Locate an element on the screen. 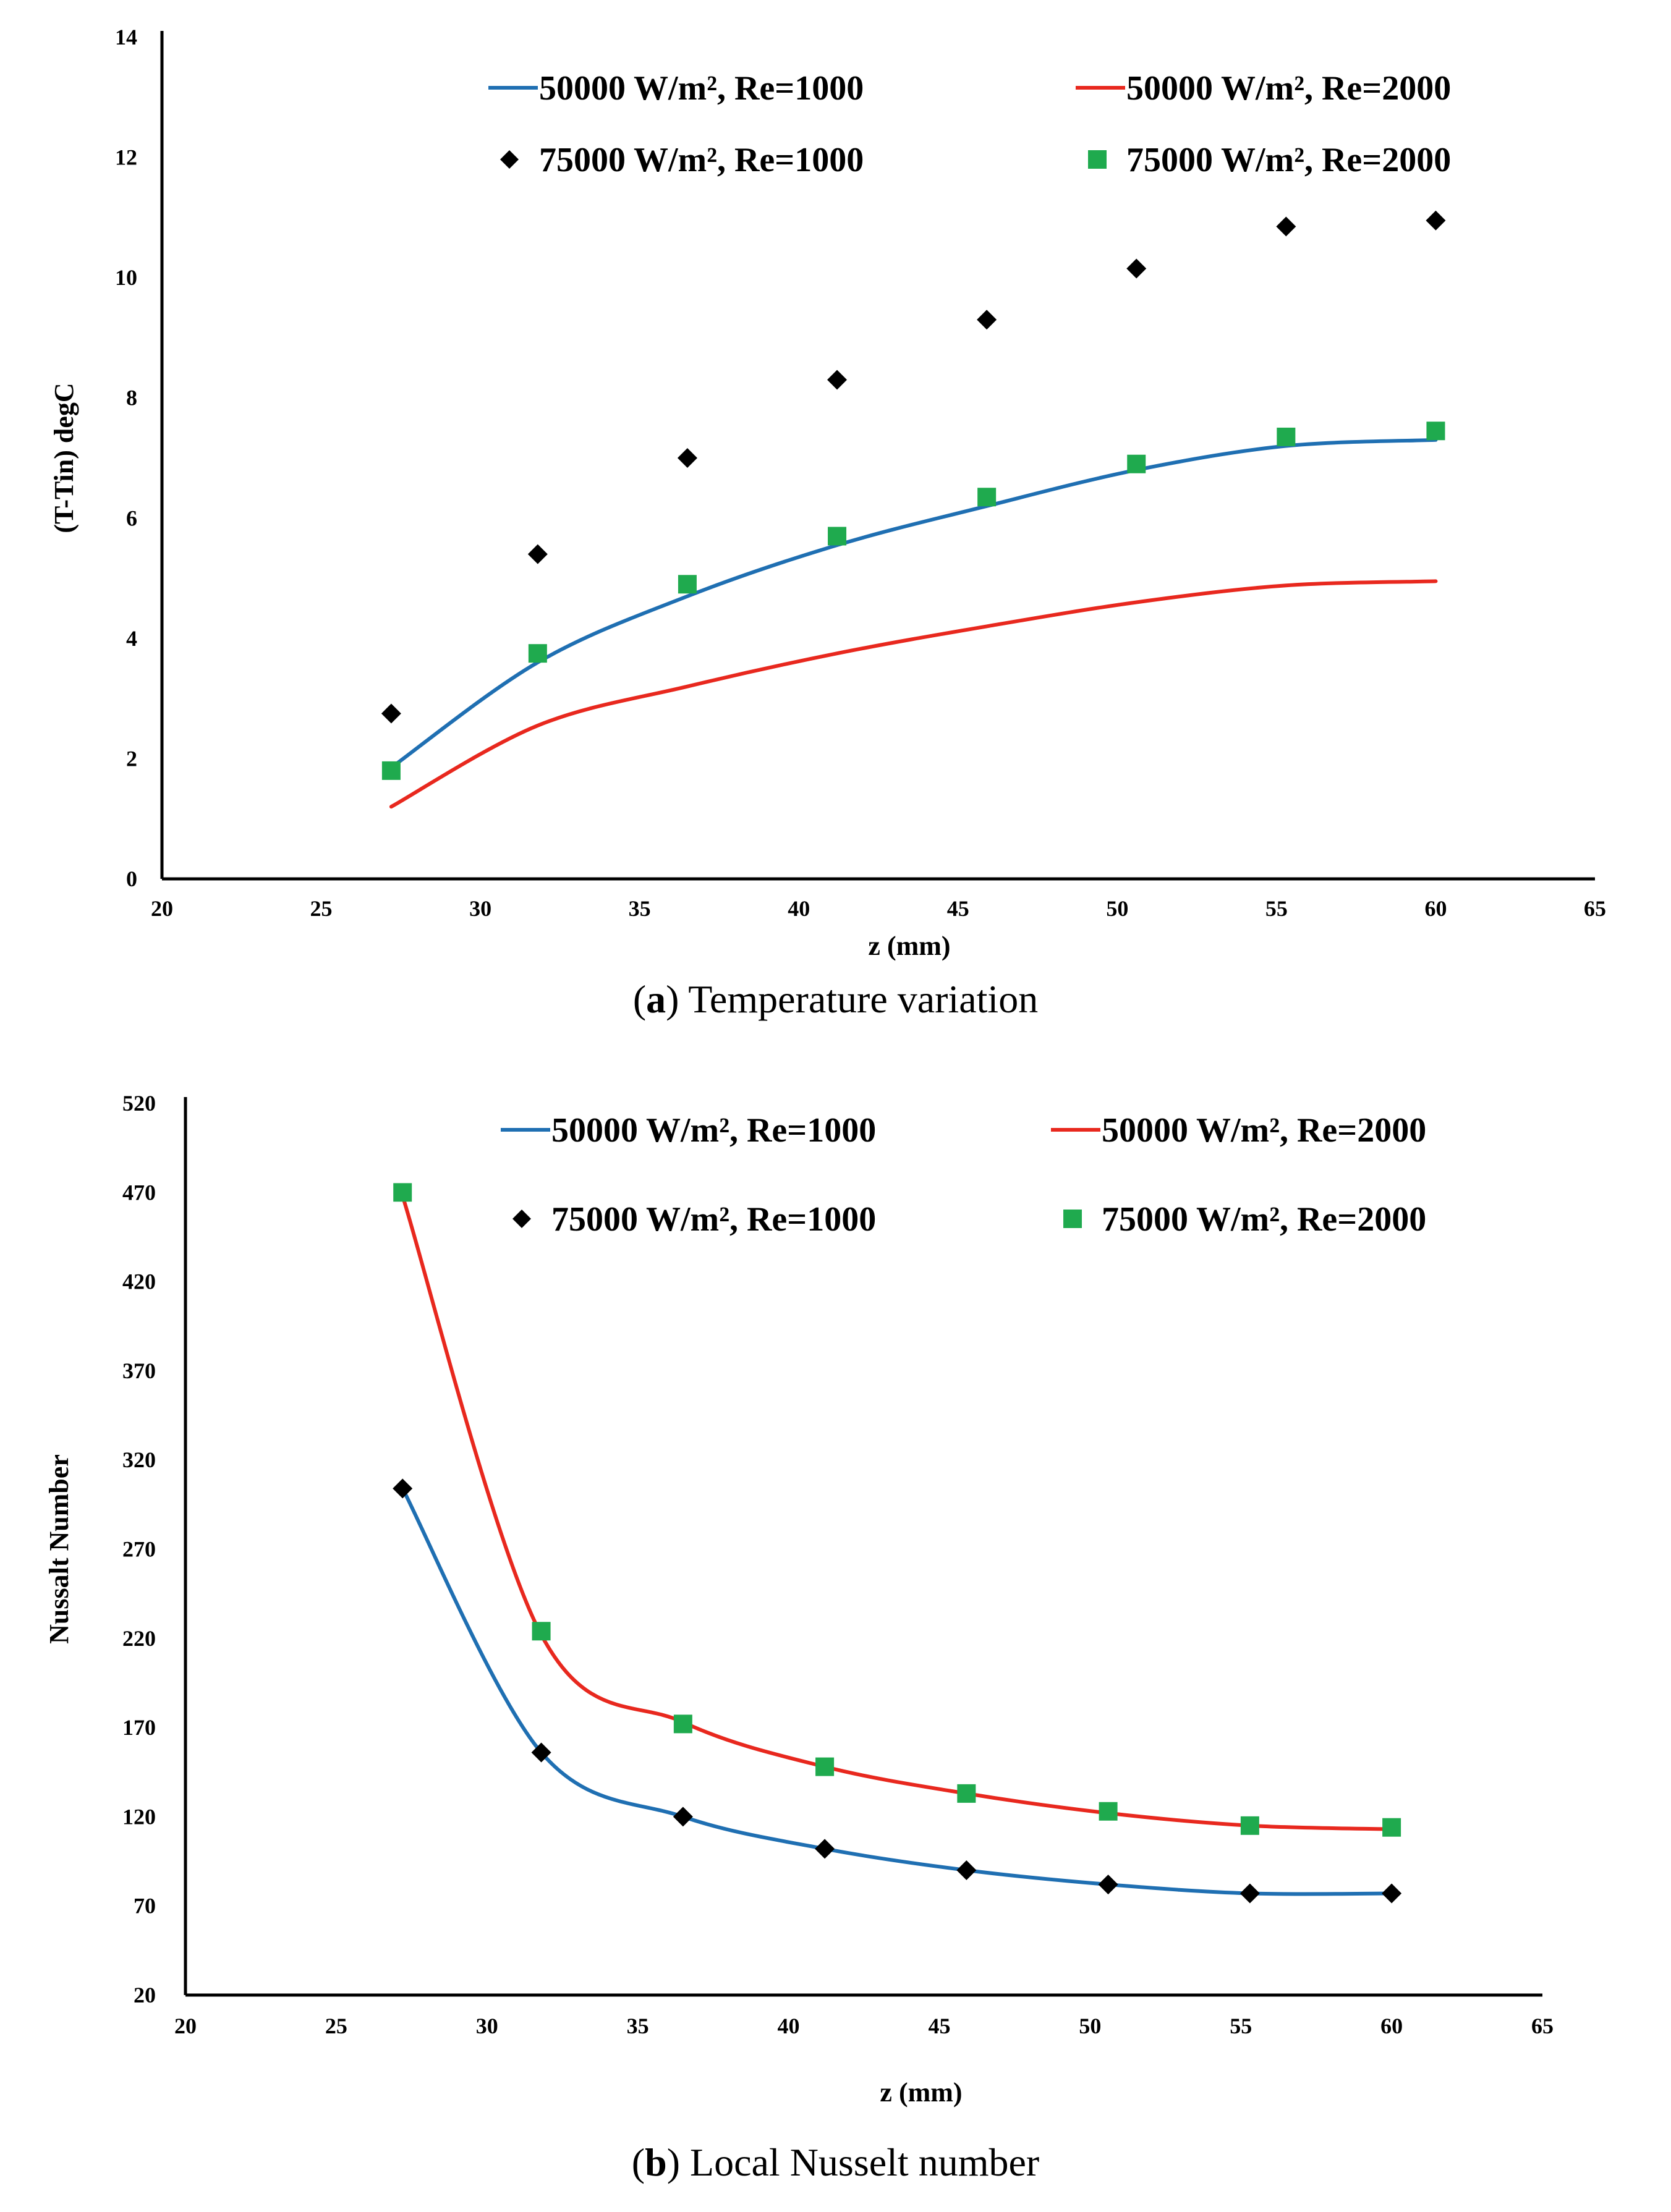 This screenshot has width=1671, height=2212. y-tick-label: 220 is located at coordinates (139, 1639).